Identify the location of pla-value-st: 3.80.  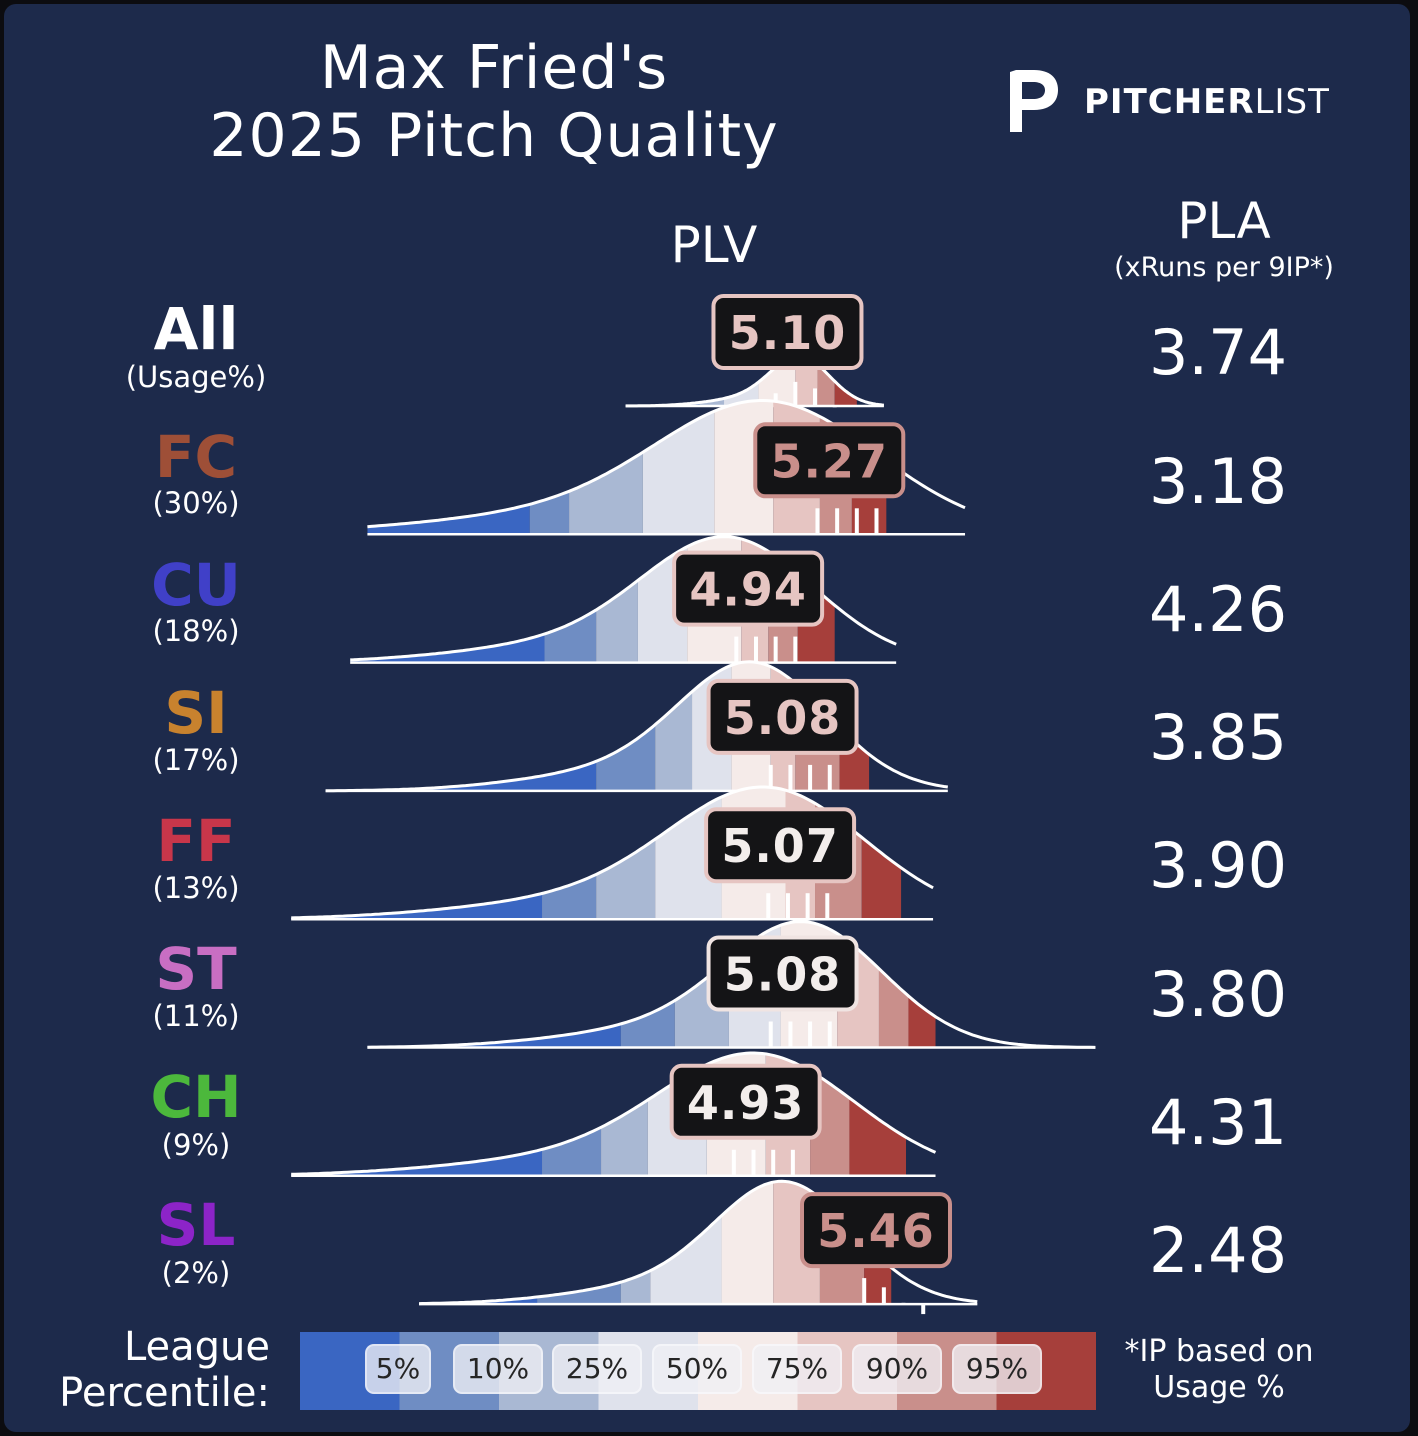
(1218, 994).